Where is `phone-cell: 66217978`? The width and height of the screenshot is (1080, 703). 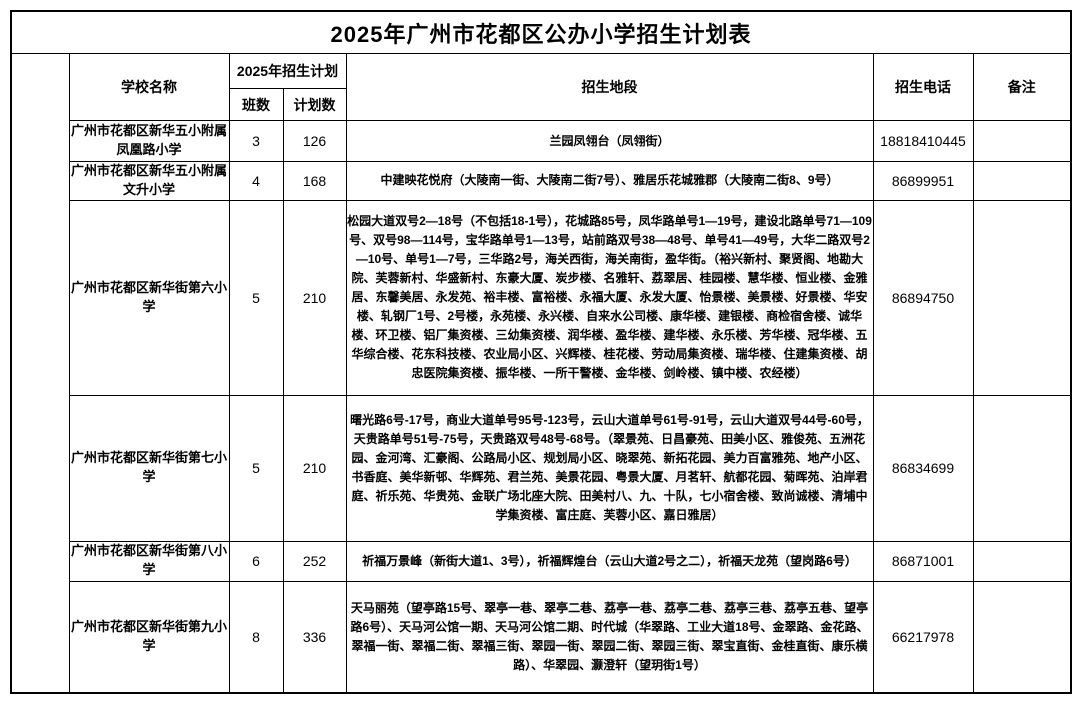 phone-cell: 66217978 is located at coordinates (923, 637).